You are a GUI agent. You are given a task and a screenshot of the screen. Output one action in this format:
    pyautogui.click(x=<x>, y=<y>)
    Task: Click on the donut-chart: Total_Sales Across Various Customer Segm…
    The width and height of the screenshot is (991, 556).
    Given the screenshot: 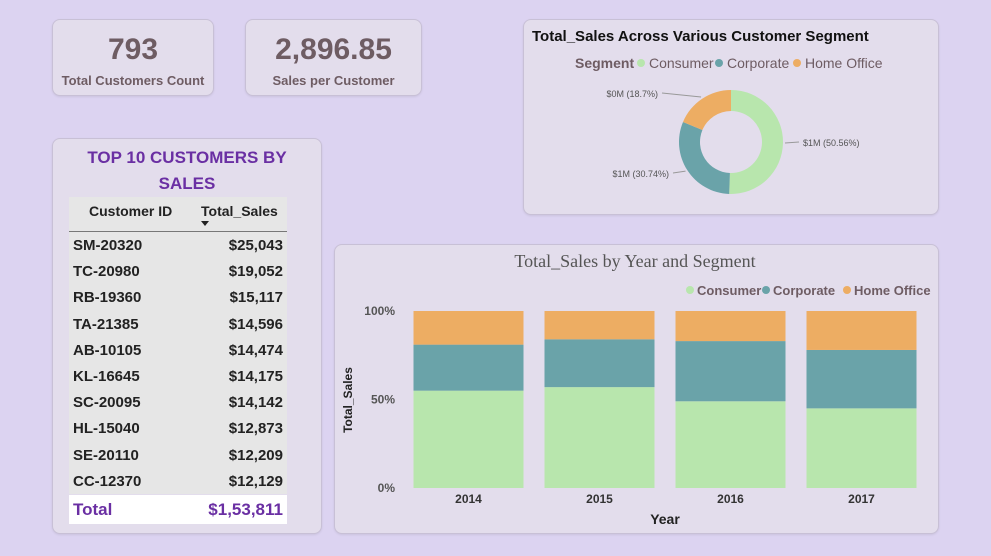 What is the action you would take?
    pyautogui.click(x=707, y=111)
    